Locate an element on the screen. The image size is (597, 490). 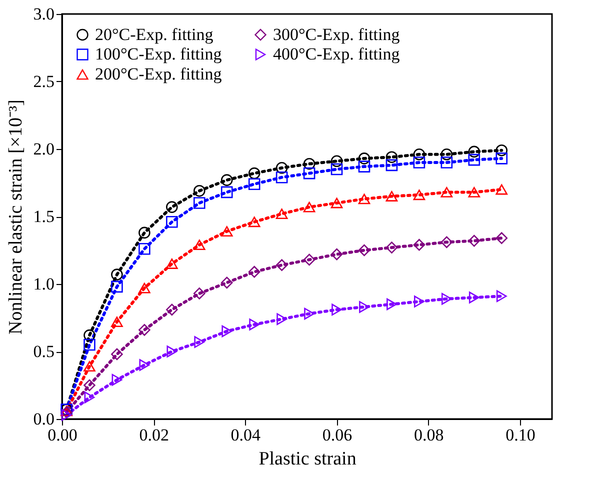
y-tick-label: 1.0 is located at coordinates (43, 284).